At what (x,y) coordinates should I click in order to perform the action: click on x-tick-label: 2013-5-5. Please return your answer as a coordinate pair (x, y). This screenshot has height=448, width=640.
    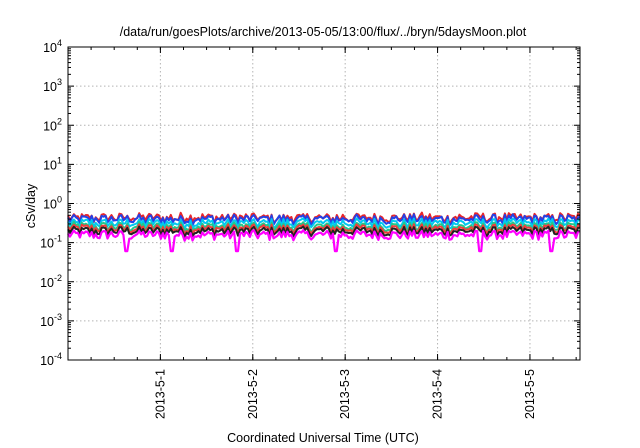
    Looking at the image, I should click on (530, 394).